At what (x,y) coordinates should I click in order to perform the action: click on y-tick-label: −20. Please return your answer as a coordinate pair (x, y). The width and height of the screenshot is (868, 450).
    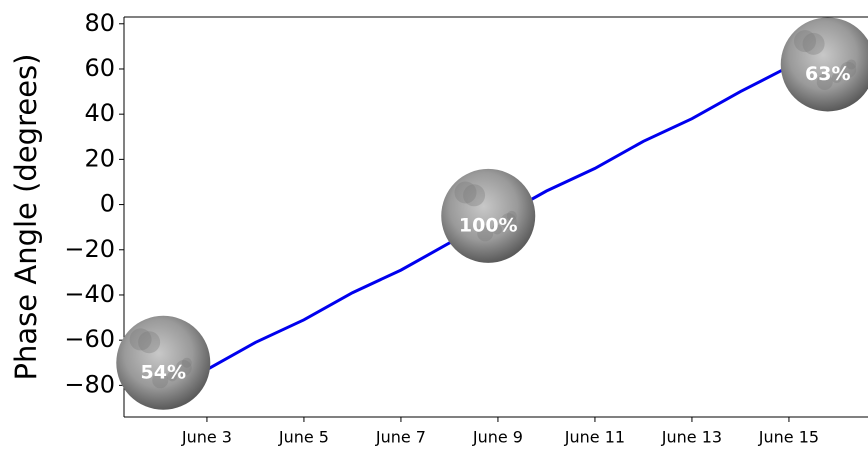
    Looking at the image, I should click on (89, 249).